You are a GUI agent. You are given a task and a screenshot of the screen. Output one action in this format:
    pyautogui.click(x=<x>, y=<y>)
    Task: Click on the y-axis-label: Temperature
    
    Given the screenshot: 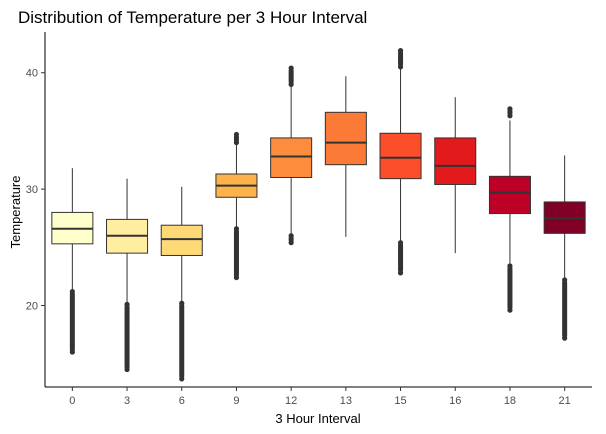 What is the action you would take?
    pyautogui.click(x=15, y=212)
    